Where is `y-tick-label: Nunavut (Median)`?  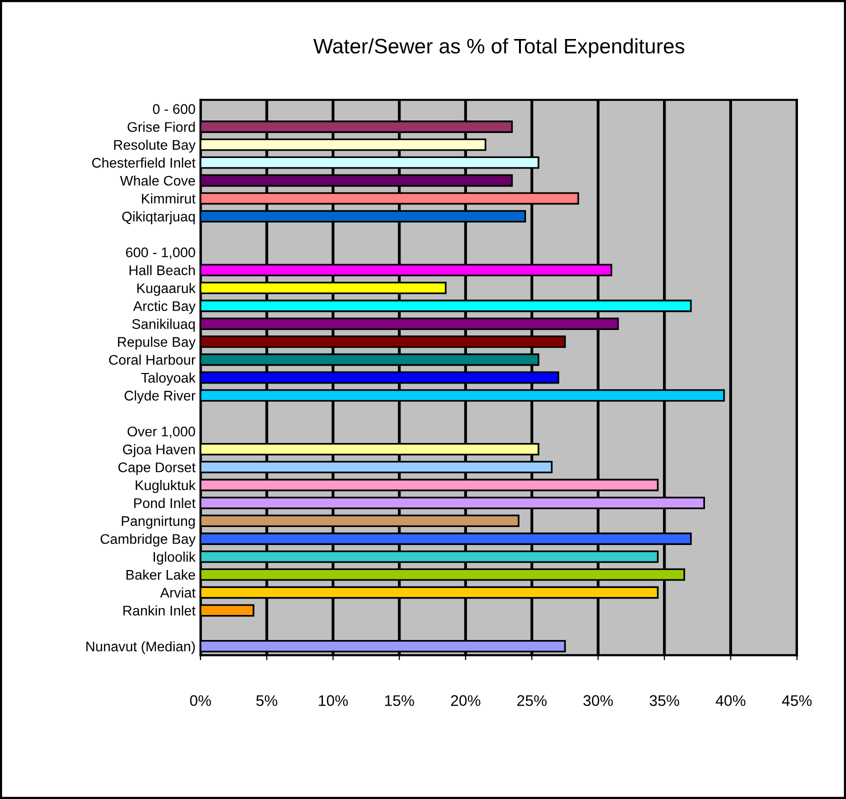 y-tick-label: Nunavut (Median) is located at coordinates (140, 647).